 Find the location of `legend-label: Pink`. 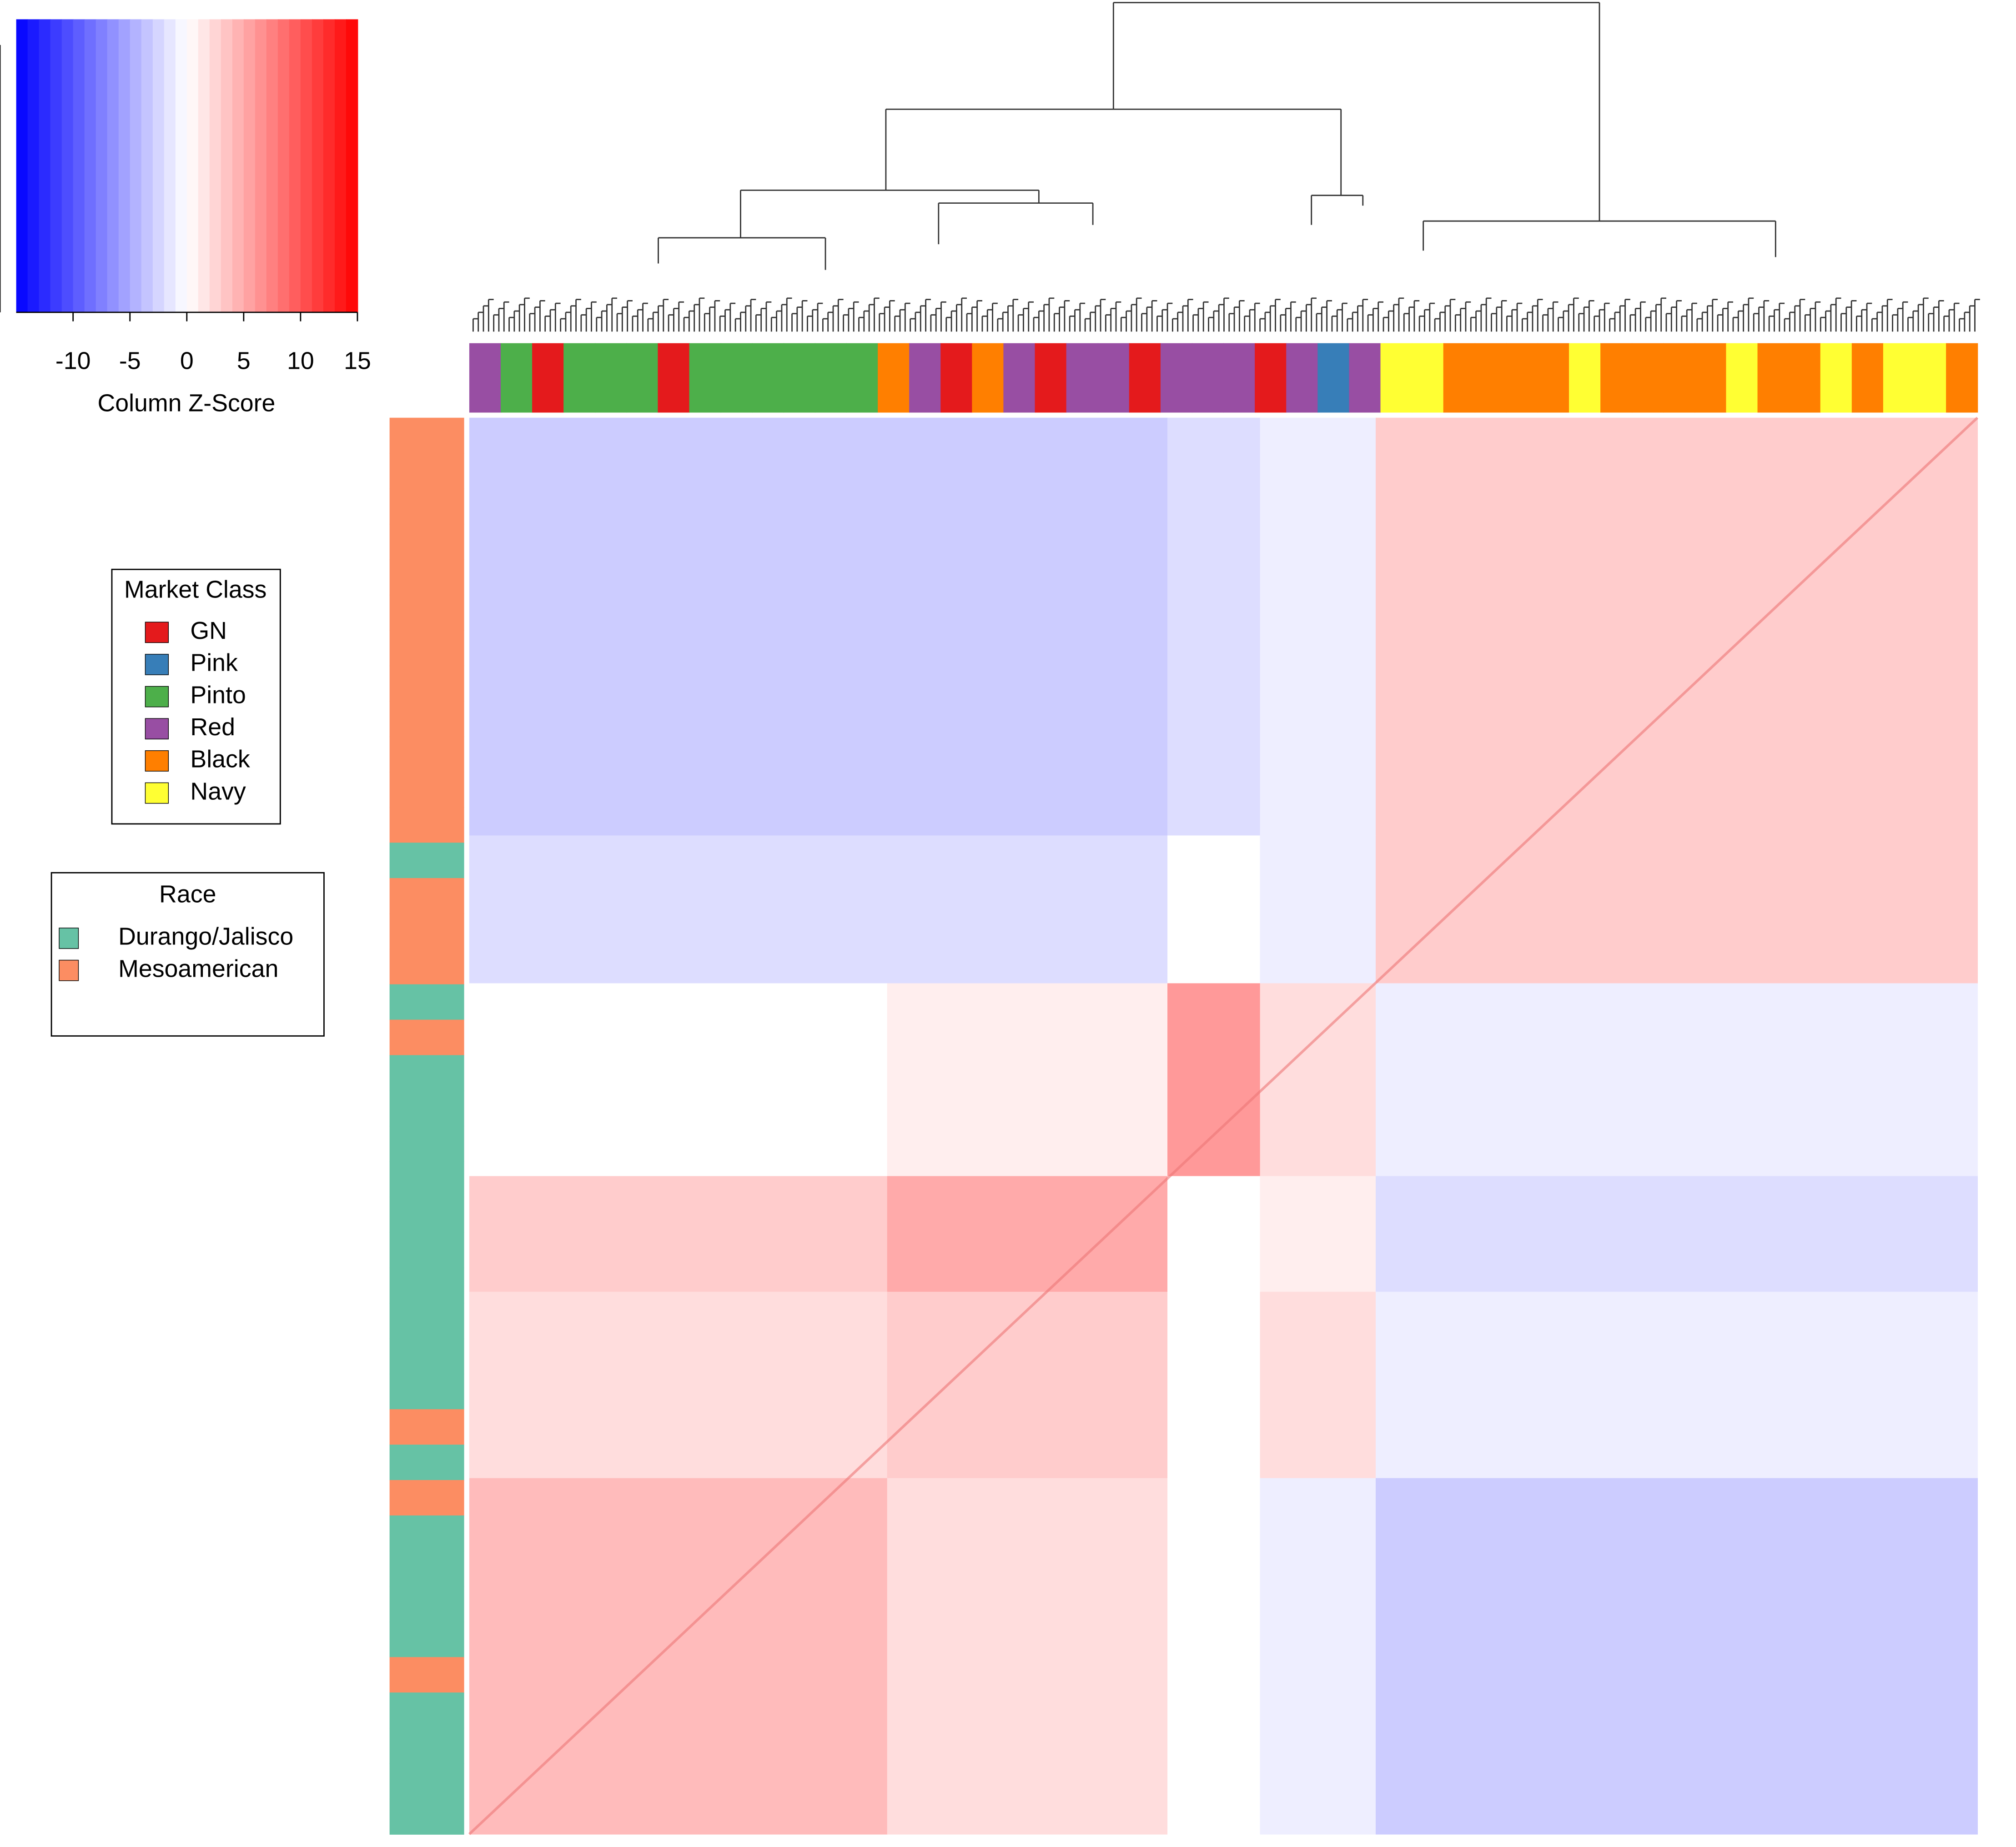

legend-label: Pink is located at coordinates (214, 663).